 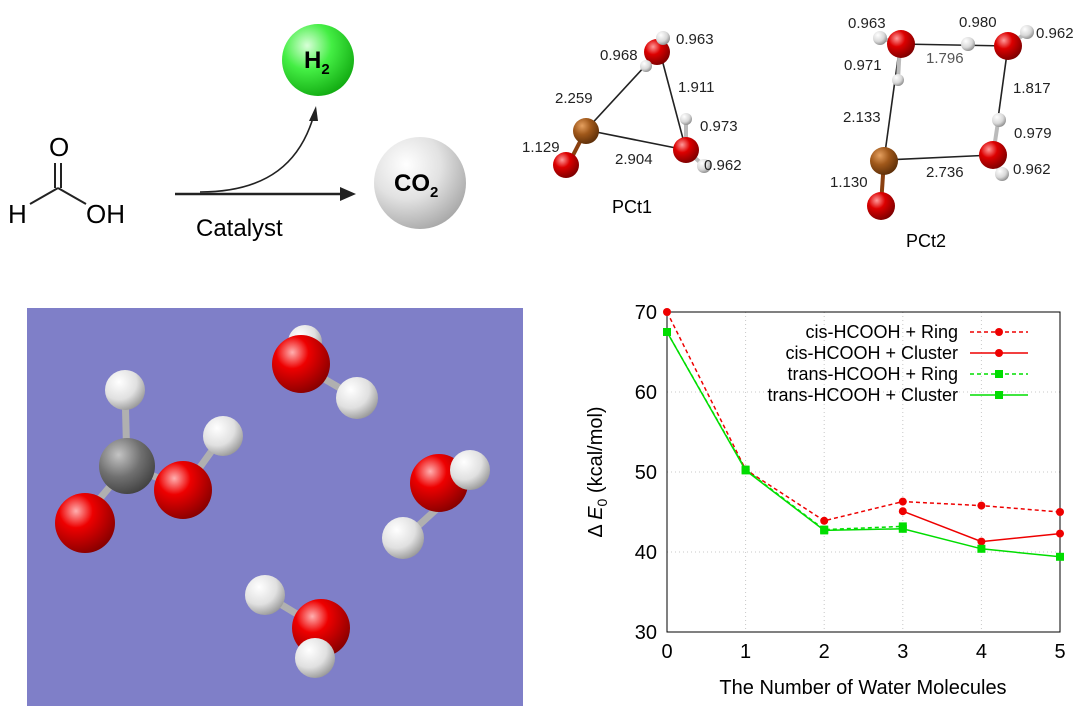 I want to click on side-arrowhead, so click(x=313, y=113).